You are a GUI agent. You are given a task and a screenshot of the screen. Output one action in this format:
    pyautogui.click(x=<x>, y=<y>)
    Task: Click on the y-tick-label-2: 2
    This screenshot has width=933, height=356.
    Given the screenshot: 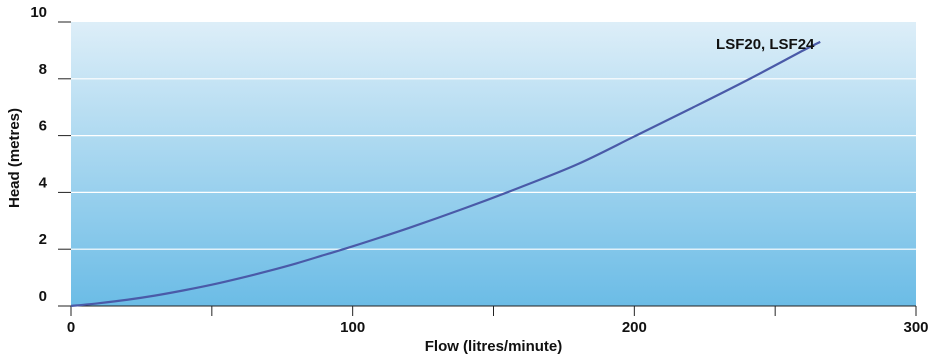 What is the action you would take?
    pyautogui.click(x=43, y=239)
    